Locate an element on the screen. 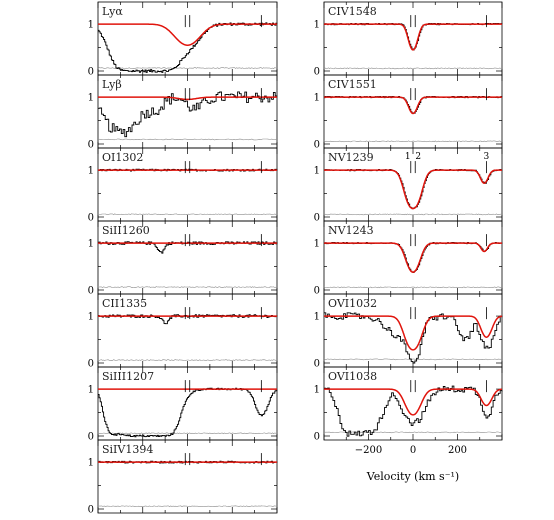 Image resolution: width=554 pixels, height=520 pixels. x-tick-label: −200 is located at coordinates (368, 450).